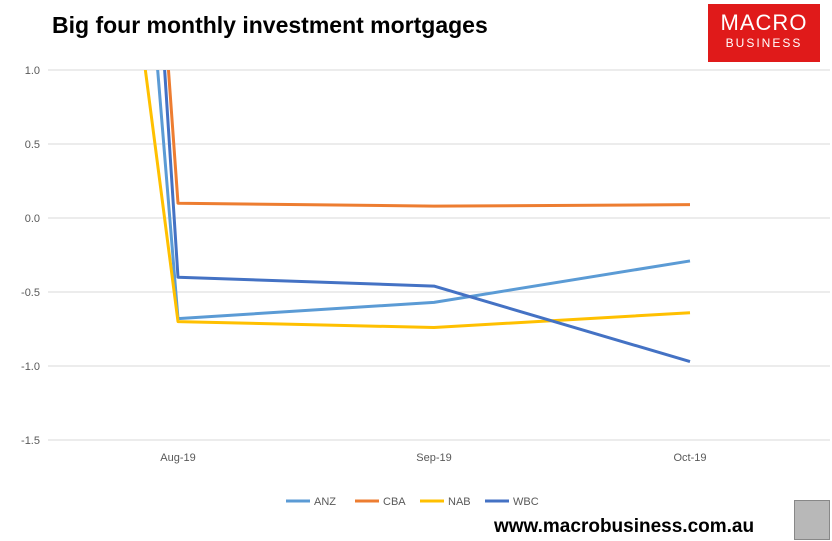  I want to click on y-tick-label: -0.5, so click(30, 293).